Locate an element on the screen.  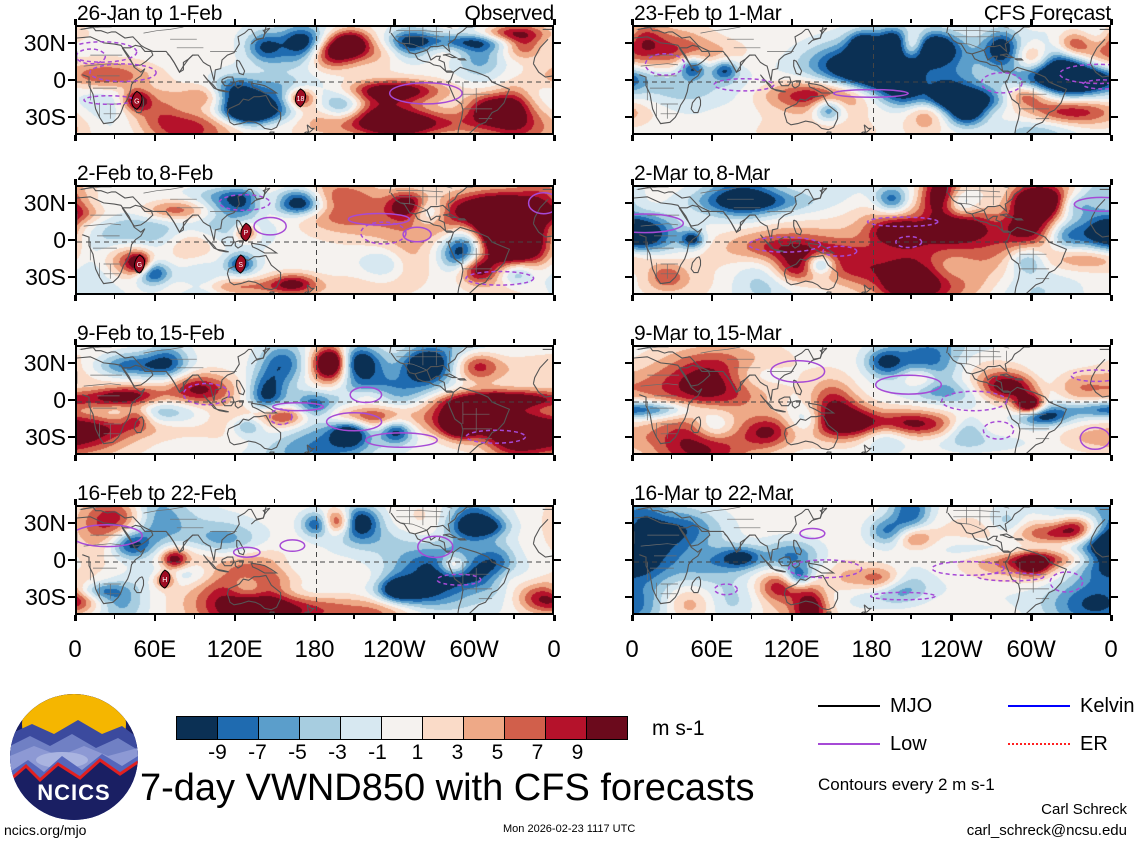
storm-marker: 18 is located at coordinates (300, 98).